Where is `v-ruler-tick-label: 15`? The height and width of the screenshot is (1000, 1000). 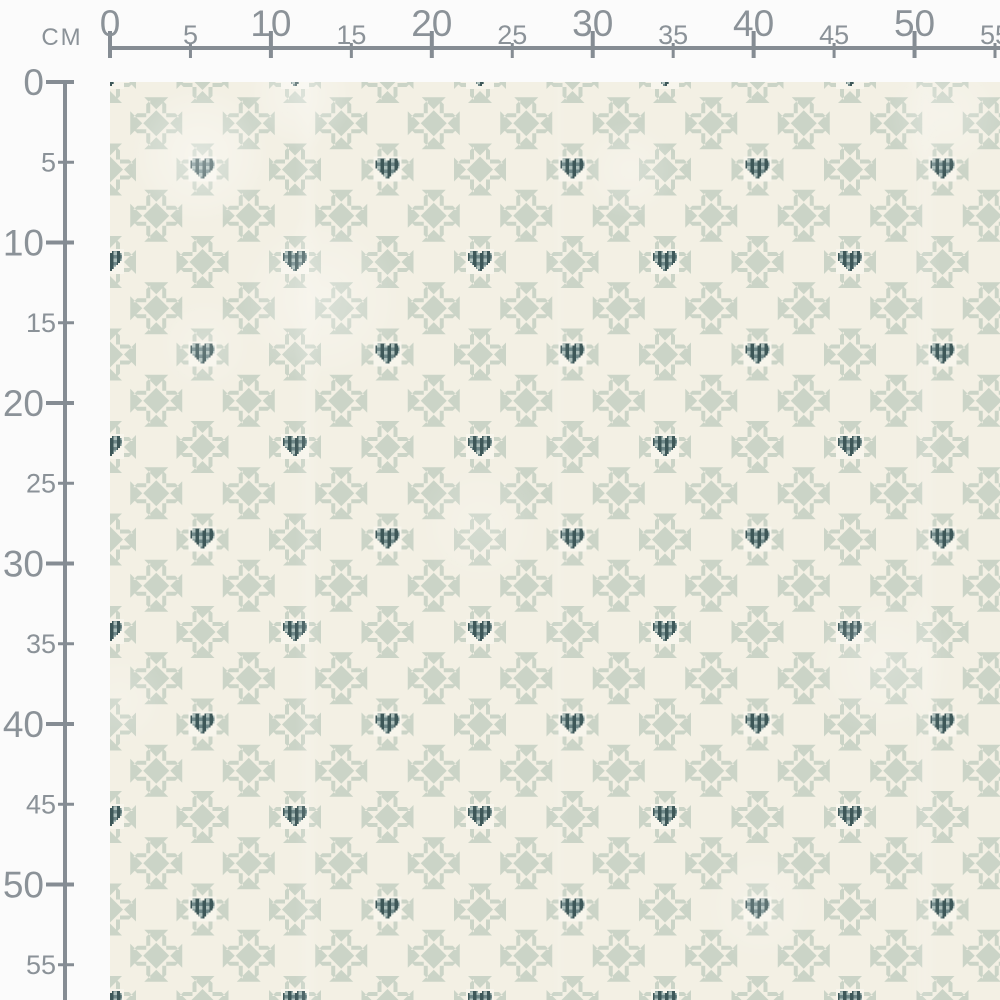
v-ruler-tick-label: 15 is located at coordinates (41, 323).